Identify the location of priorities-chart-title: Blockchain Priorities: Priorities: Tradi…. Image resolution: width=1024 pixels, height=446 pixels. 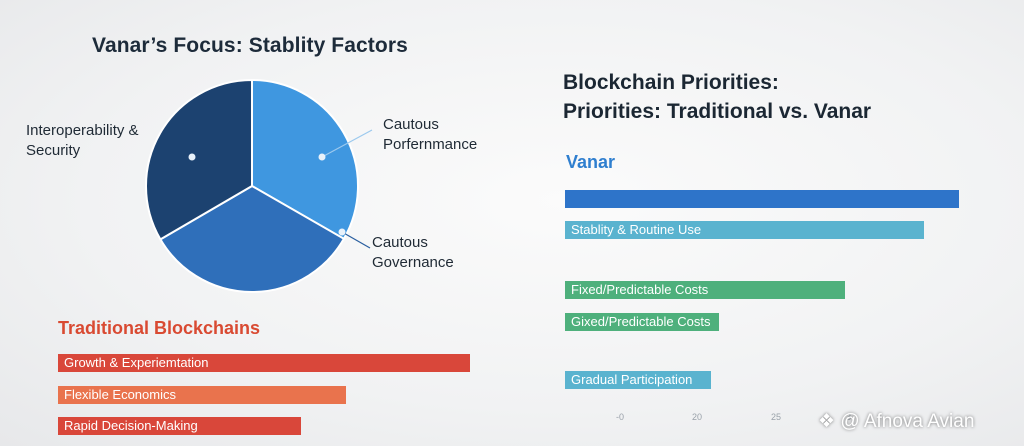
(717, 97).